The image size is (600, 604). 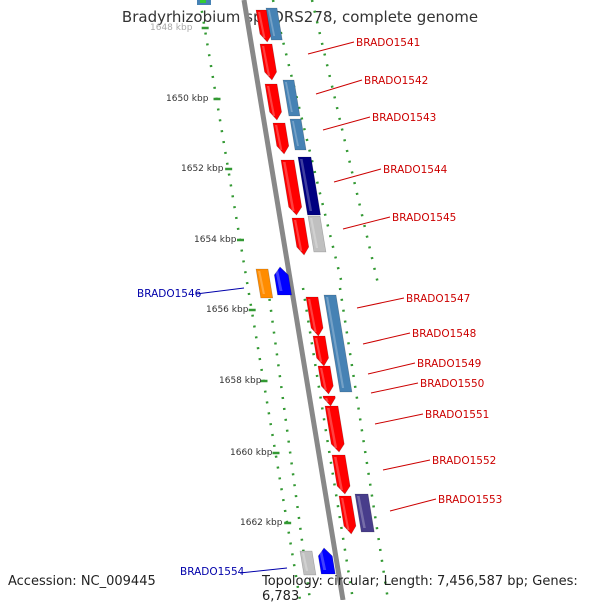 I want to click on gene-1543-shade, so click(x=279, y=137).